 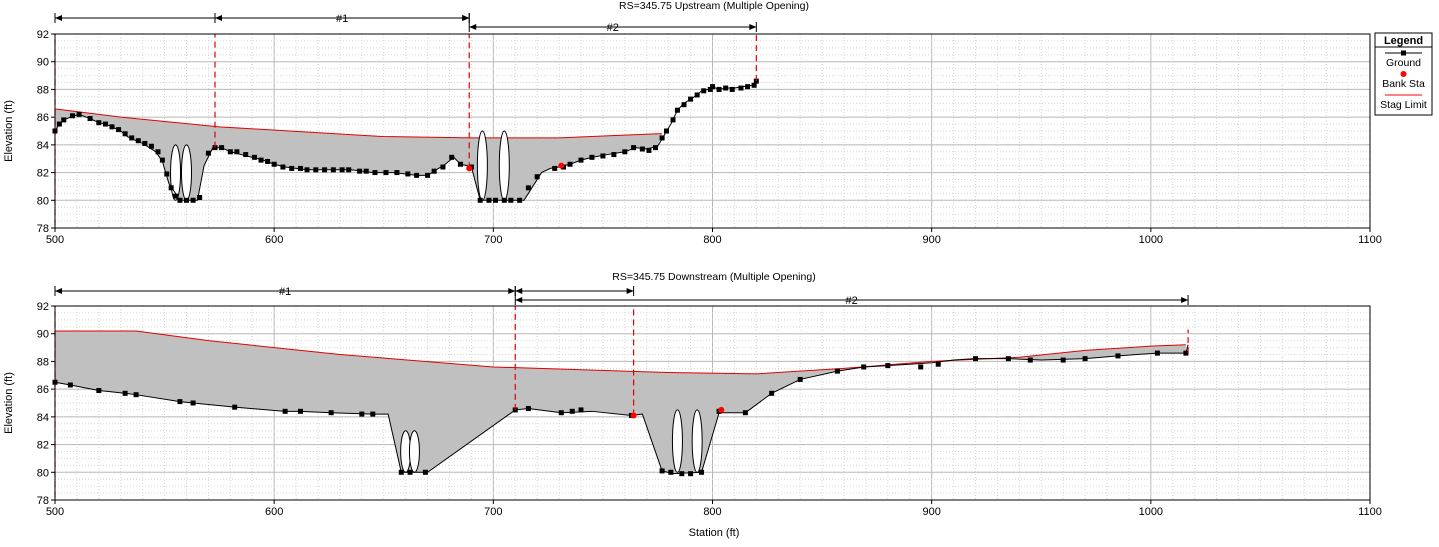 I want to click on bank-station-point, so click(x=721, y=409).